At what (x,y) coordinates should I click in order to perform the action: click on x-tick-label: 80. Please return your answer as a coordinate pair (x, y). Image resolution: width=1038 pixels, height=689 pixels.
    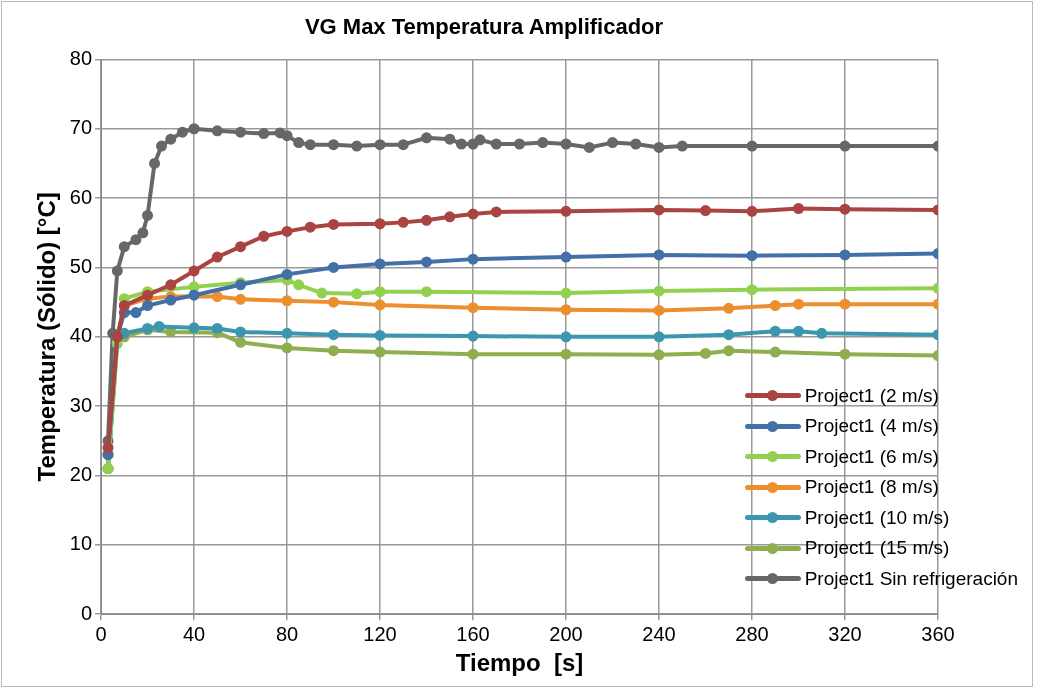
    Looking at the image, I should click on (287, 633).